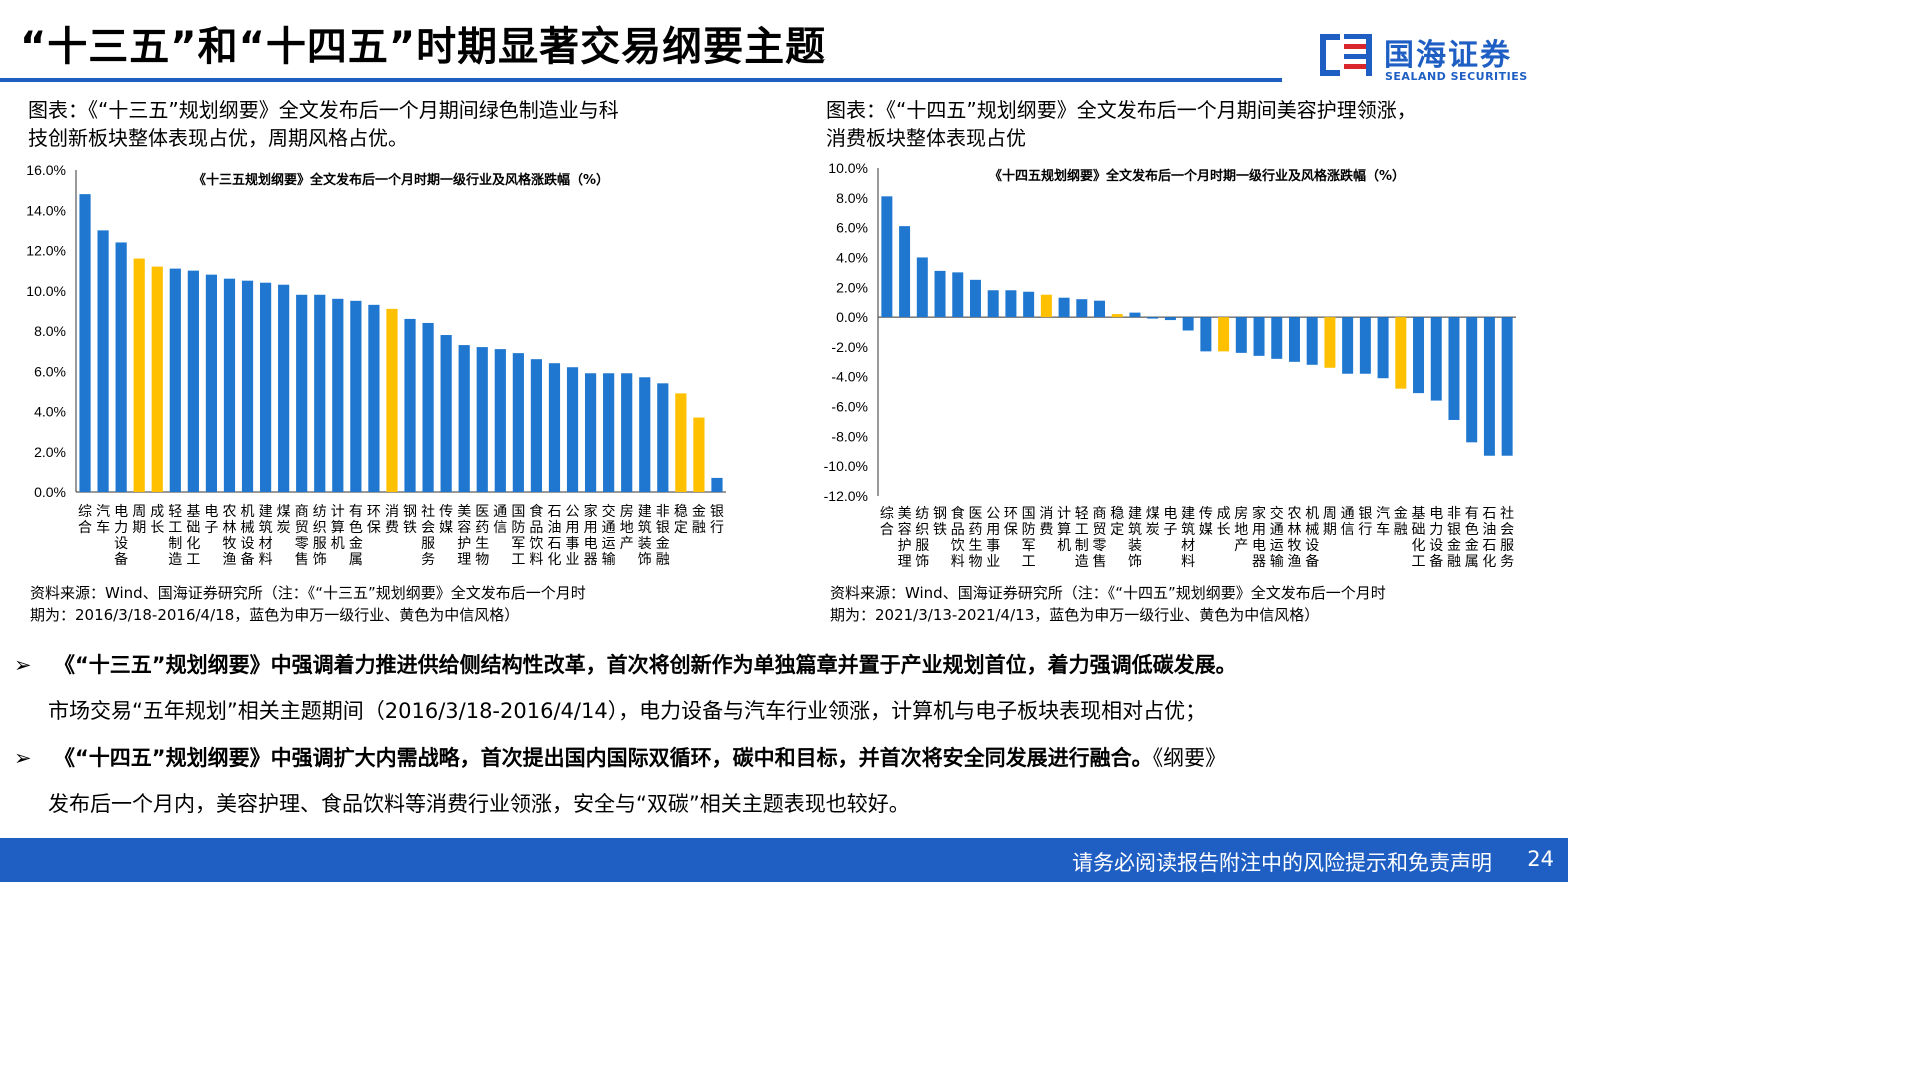  Describe the element at coordinates (308, 593) in the screenshot. I see `left-source-line-1: 资料来源：Wind、国海证券研究所（注：《“十三五”规划纲要》全文发布后一个月时` at that location.